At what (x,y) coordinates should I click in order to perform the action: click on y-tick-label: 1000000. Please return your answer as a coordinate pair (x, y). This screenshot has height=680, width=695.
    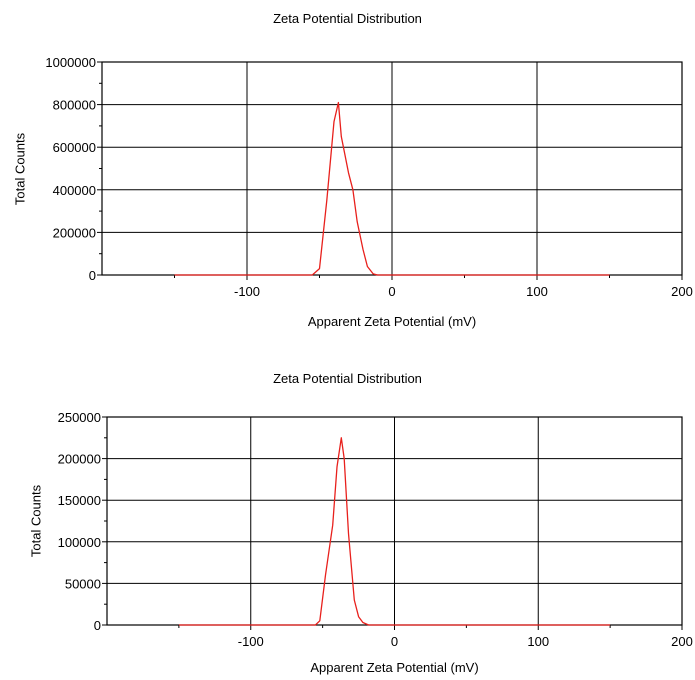
    Looking at the image, I should click on (70, 62).